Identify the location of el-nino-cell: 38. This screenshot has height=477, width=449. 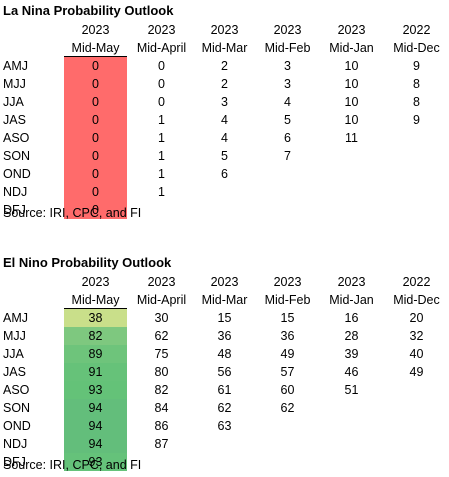
(95, 318).